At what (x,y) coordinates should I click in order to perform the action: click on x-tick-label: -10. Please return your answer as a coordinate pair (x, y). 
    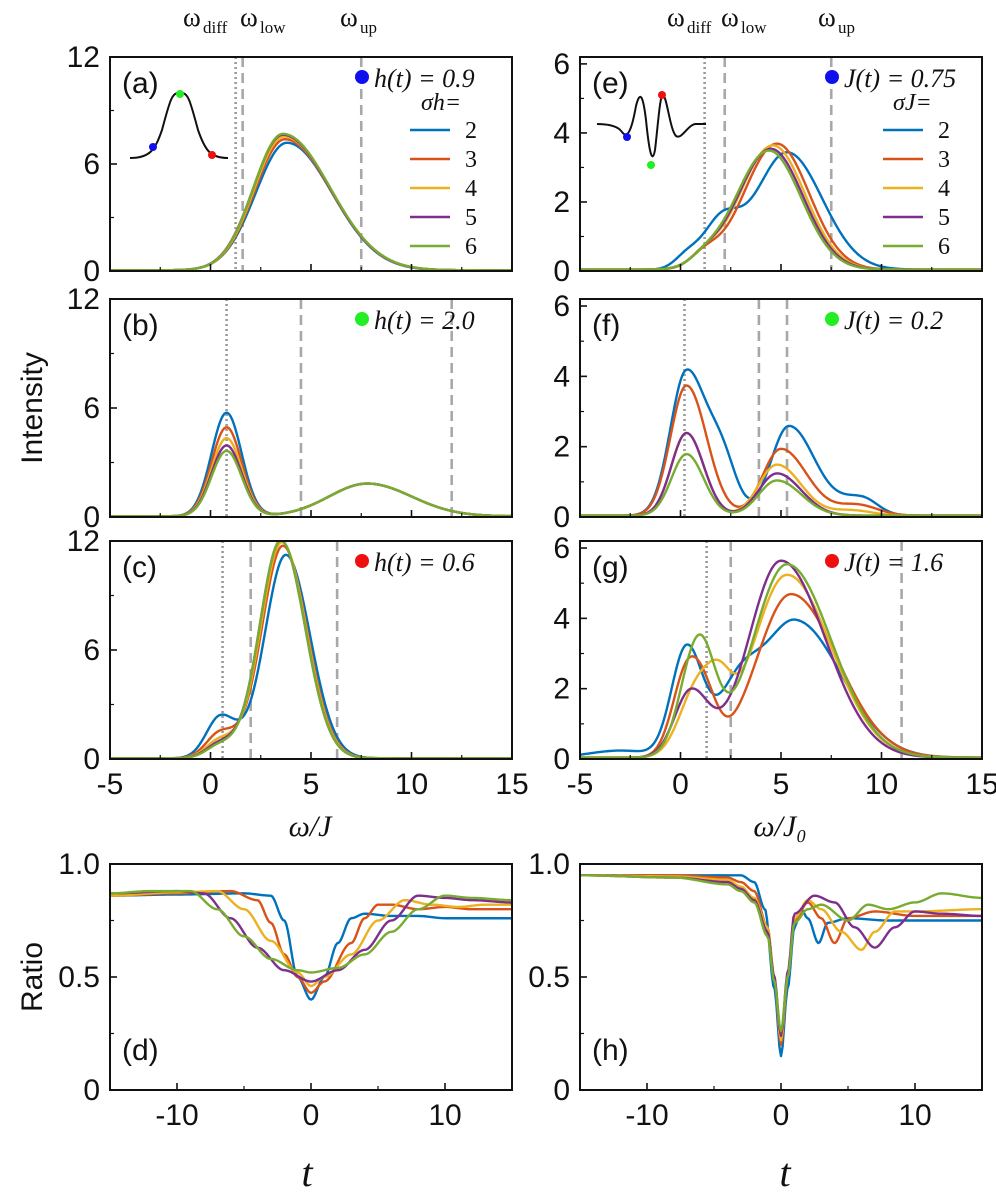
    Looking at the image, I should click on (176, 1115).